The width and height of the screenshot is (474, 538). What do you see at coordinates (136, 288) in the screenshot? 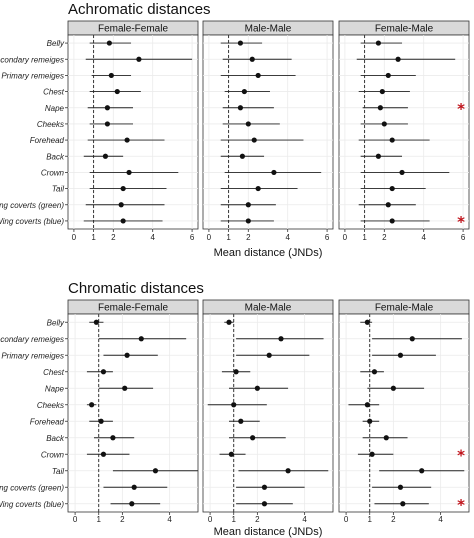
I see `chart-title: Chromatic distances` at bounding box center [136, 288].